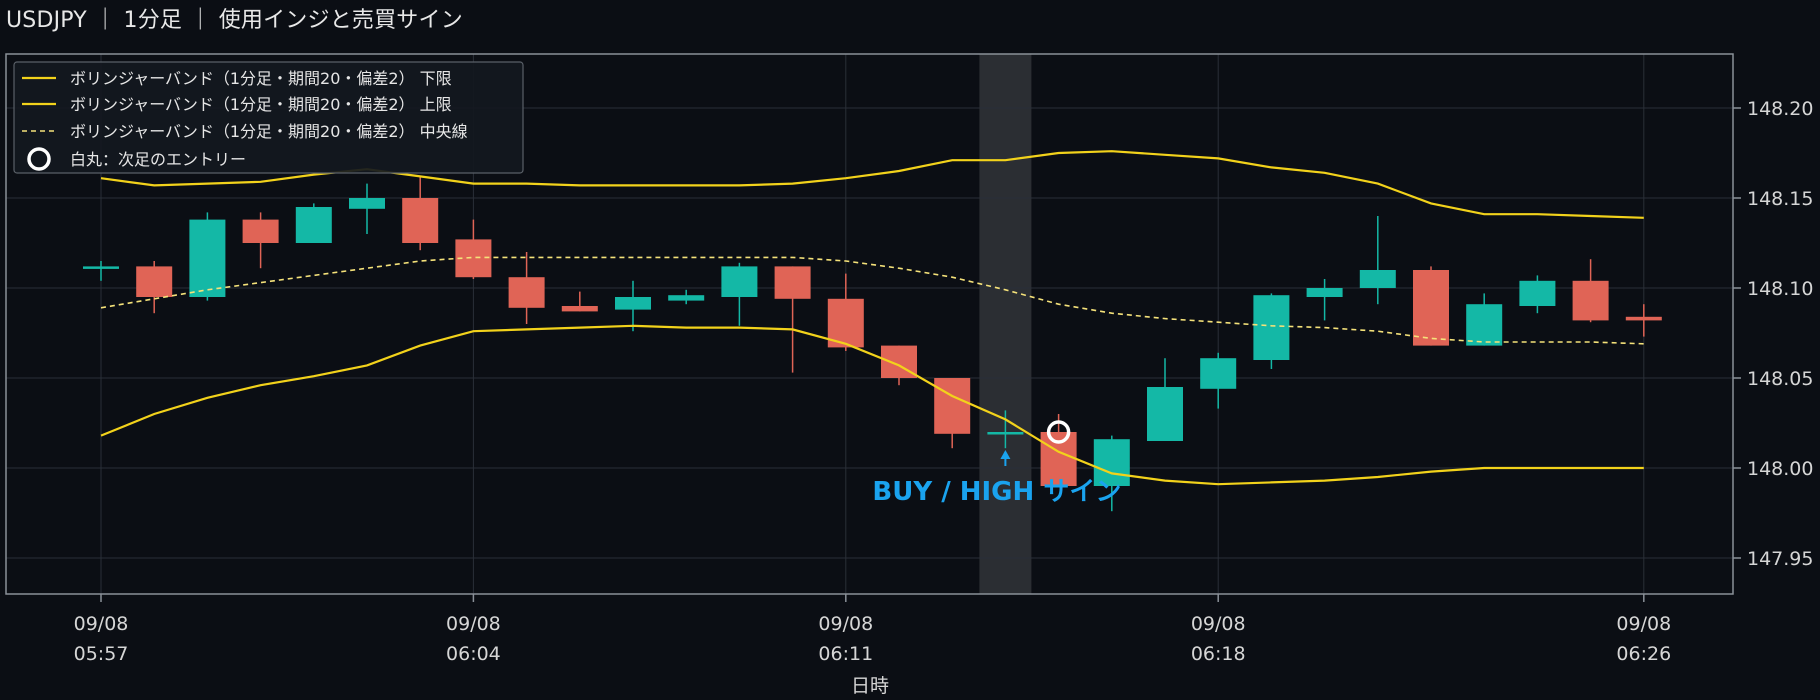  I want to click on x-tick-time: 05:57, so click(101, 654).